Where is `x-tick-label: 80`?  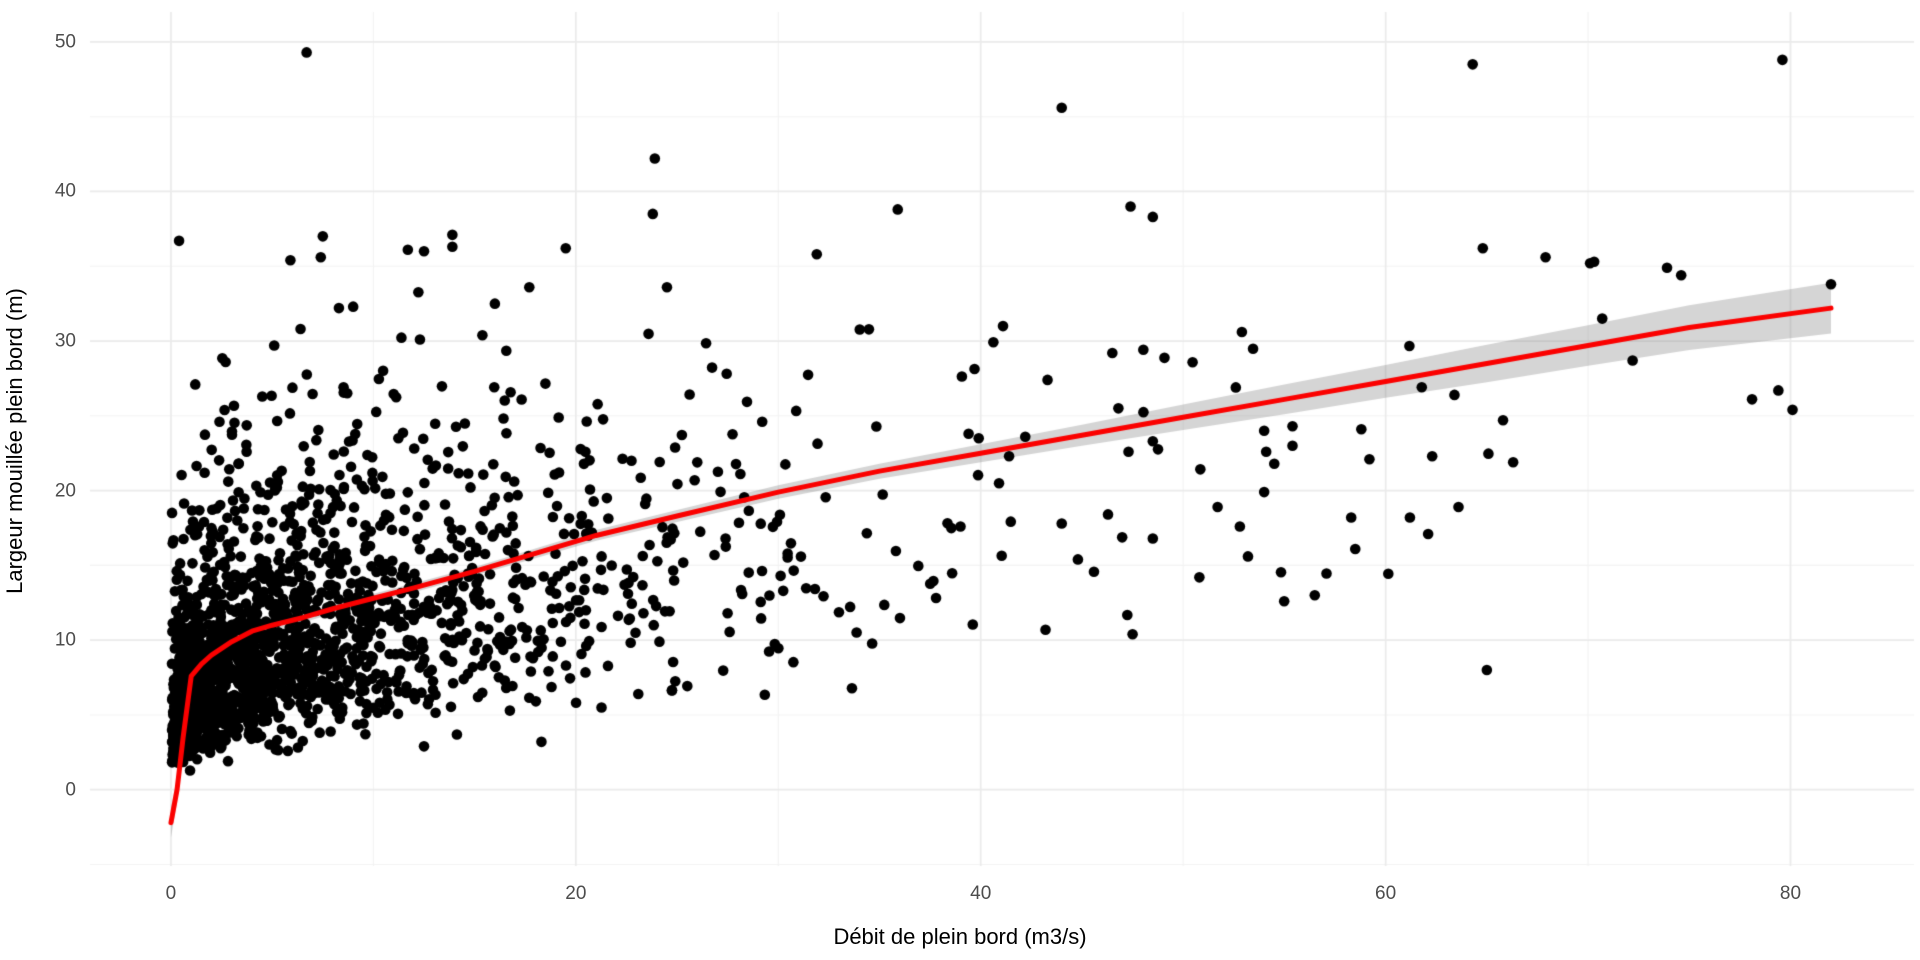 x-tick-label: 80 is located at coordinates (1790, 893).